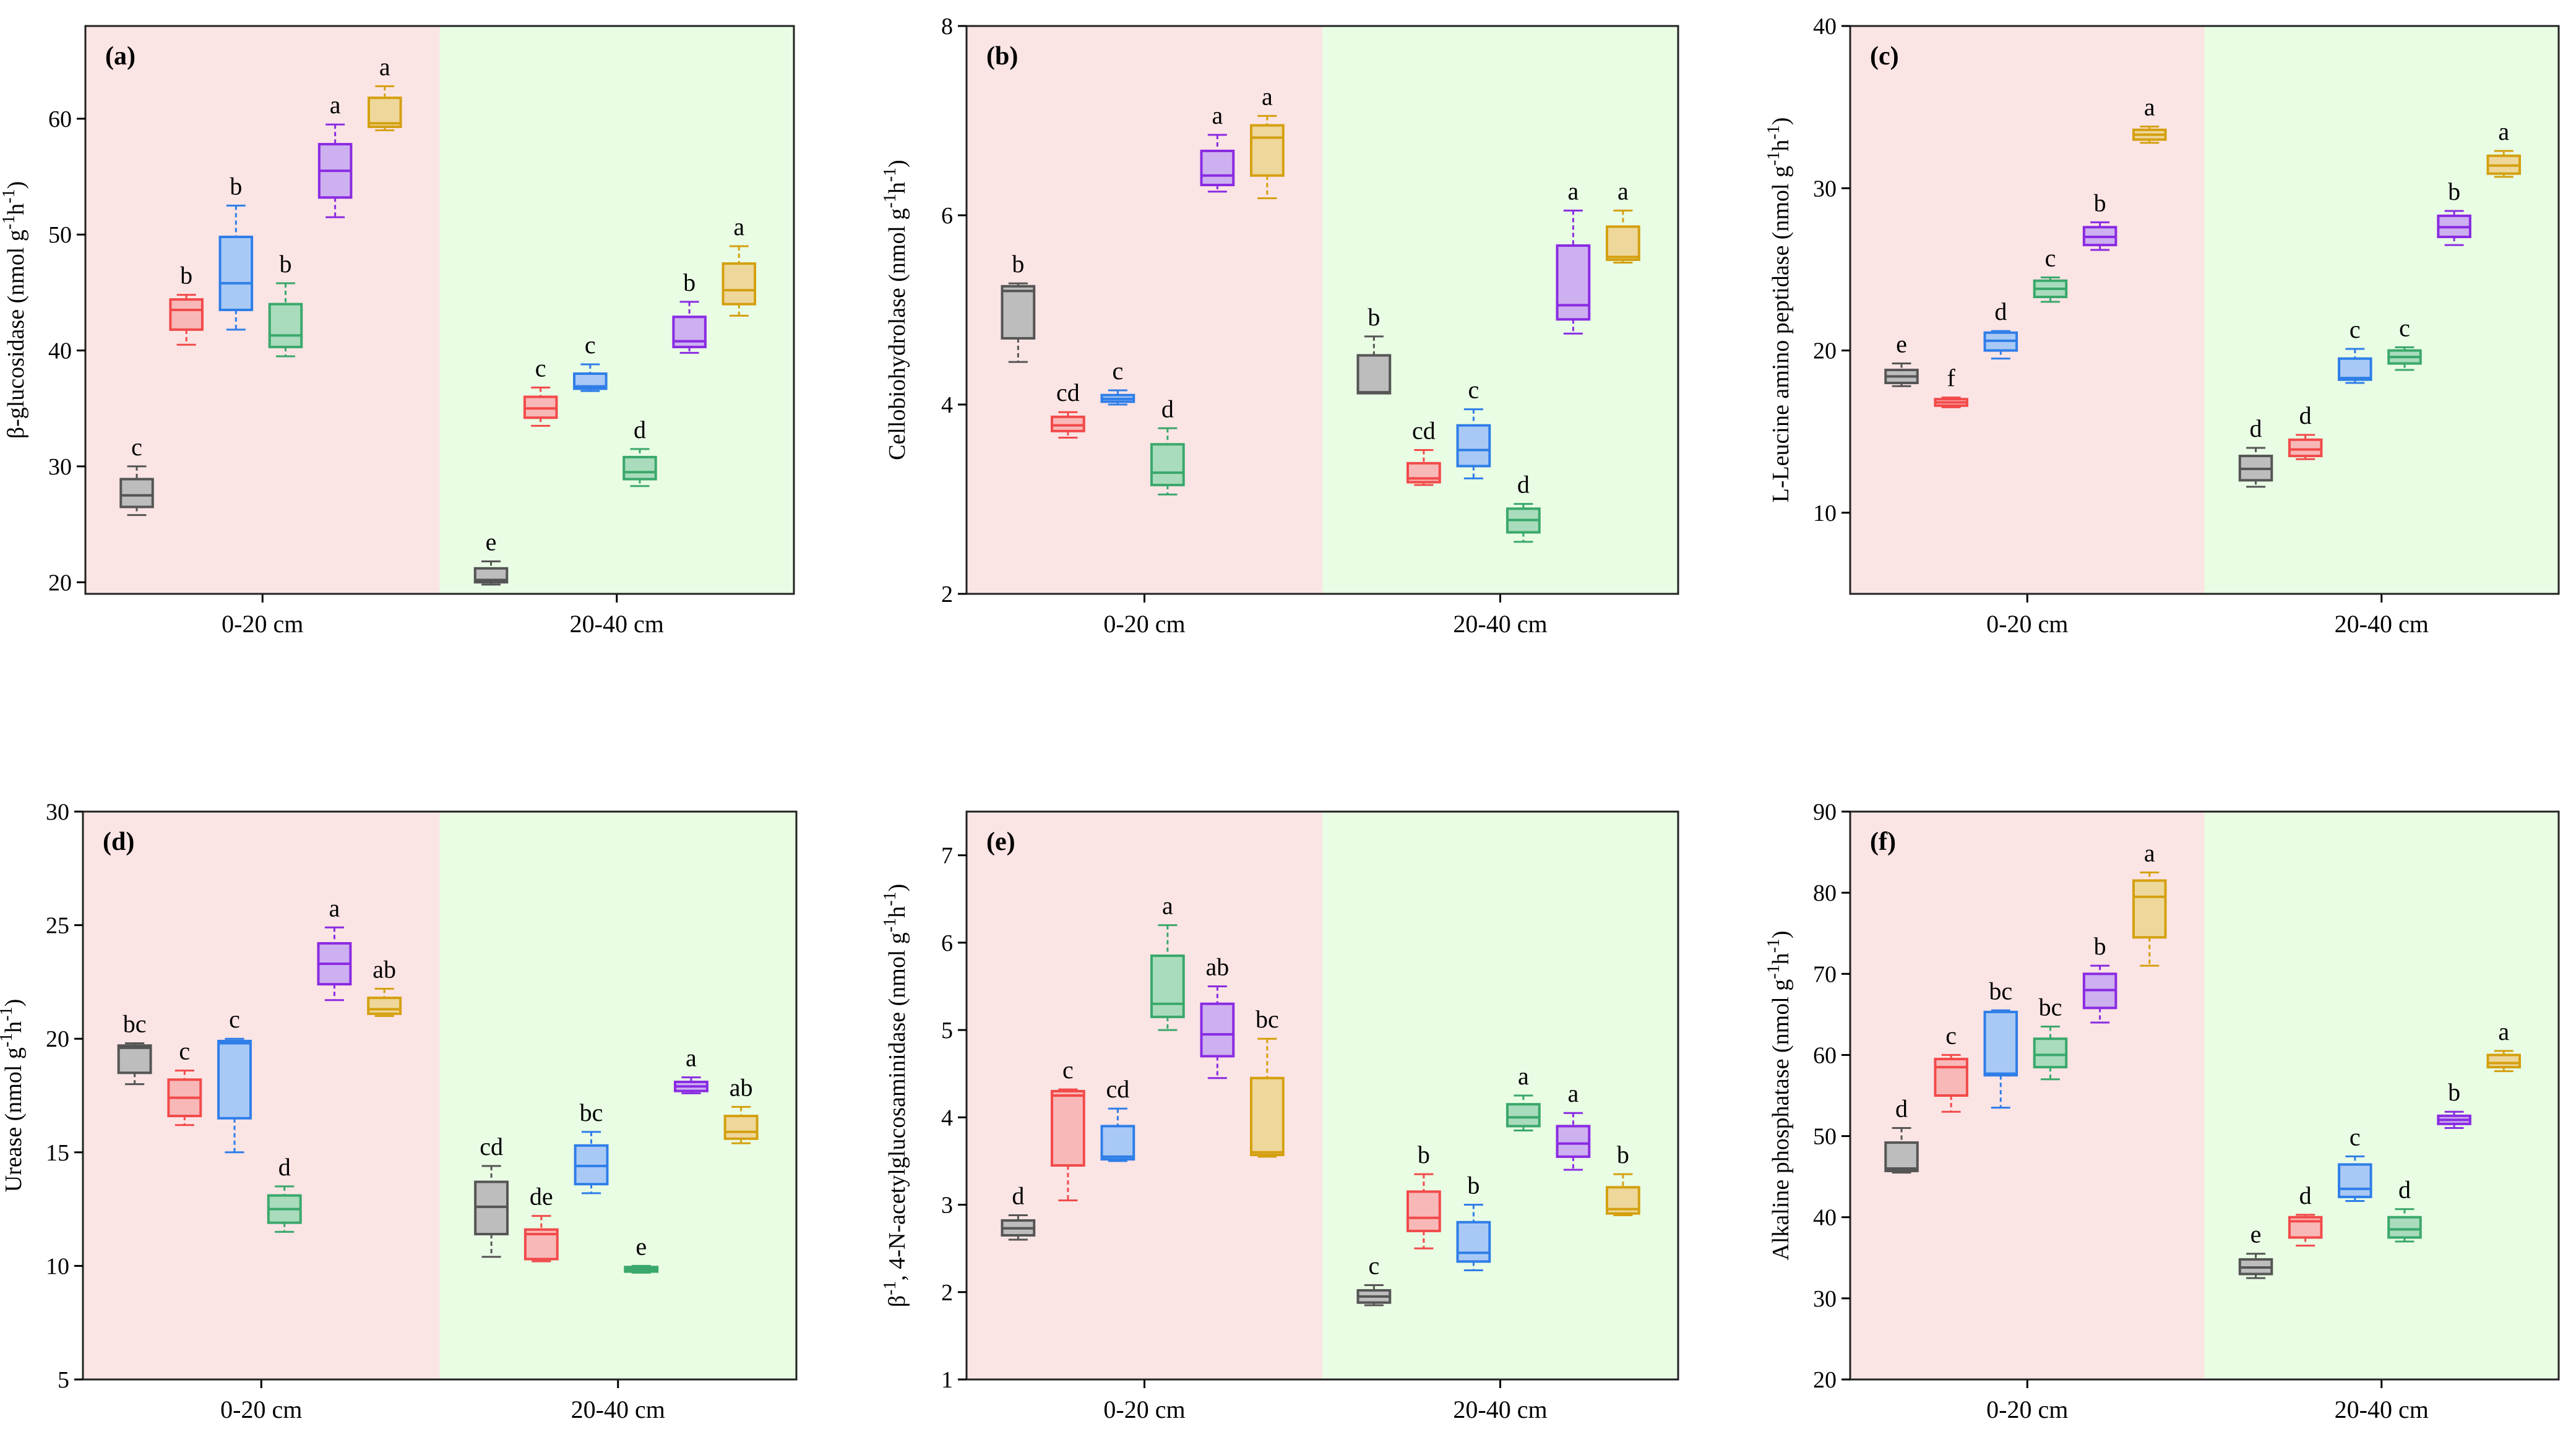 Image resolution: width=2576 pixels, height=1437 pixels. Describe the element at coordinates (1825, 893) in the screenshot. I see `y-tick-label: 80` at that location.